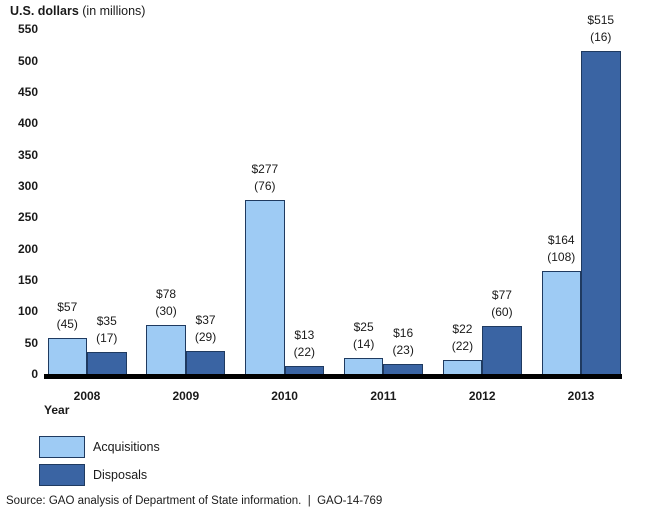 This screenshot has width=654, height=512. Describe the element at coordinates (67, 357) in the screenshot. I see `bar-acquisitions-2008` at that location.